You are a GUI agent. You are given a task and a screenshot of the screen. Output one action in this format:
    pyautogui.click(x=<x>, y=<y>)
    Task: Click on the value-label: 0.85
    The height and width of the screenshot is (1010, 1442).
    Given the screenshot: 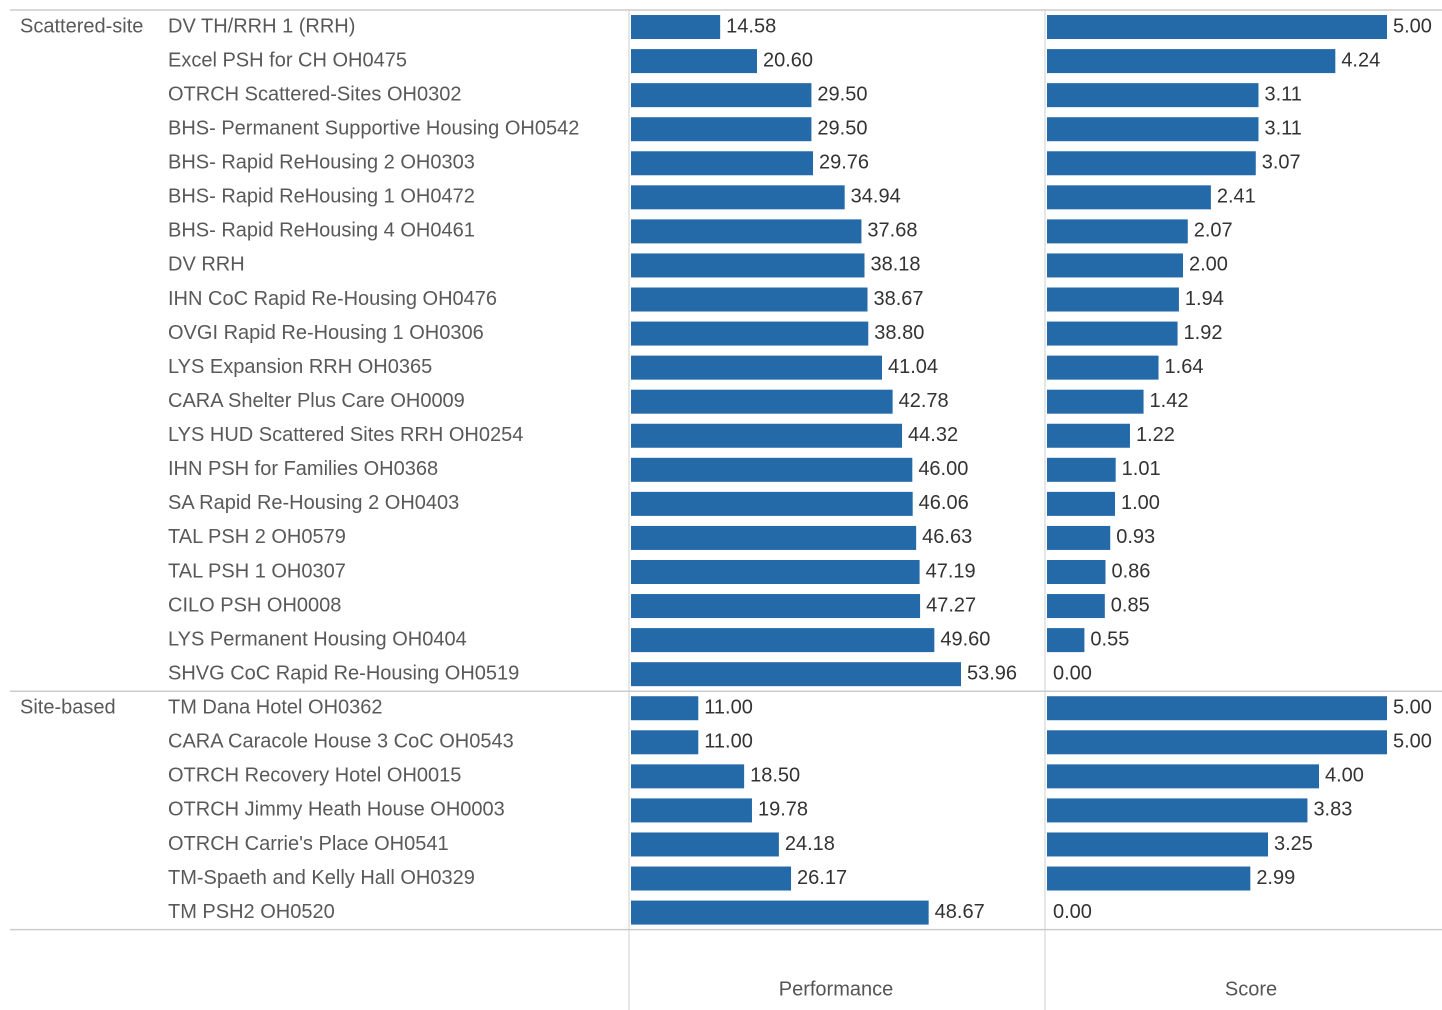 What is the action you would take?
    pyautogui.click(x=1130, y=605)
    